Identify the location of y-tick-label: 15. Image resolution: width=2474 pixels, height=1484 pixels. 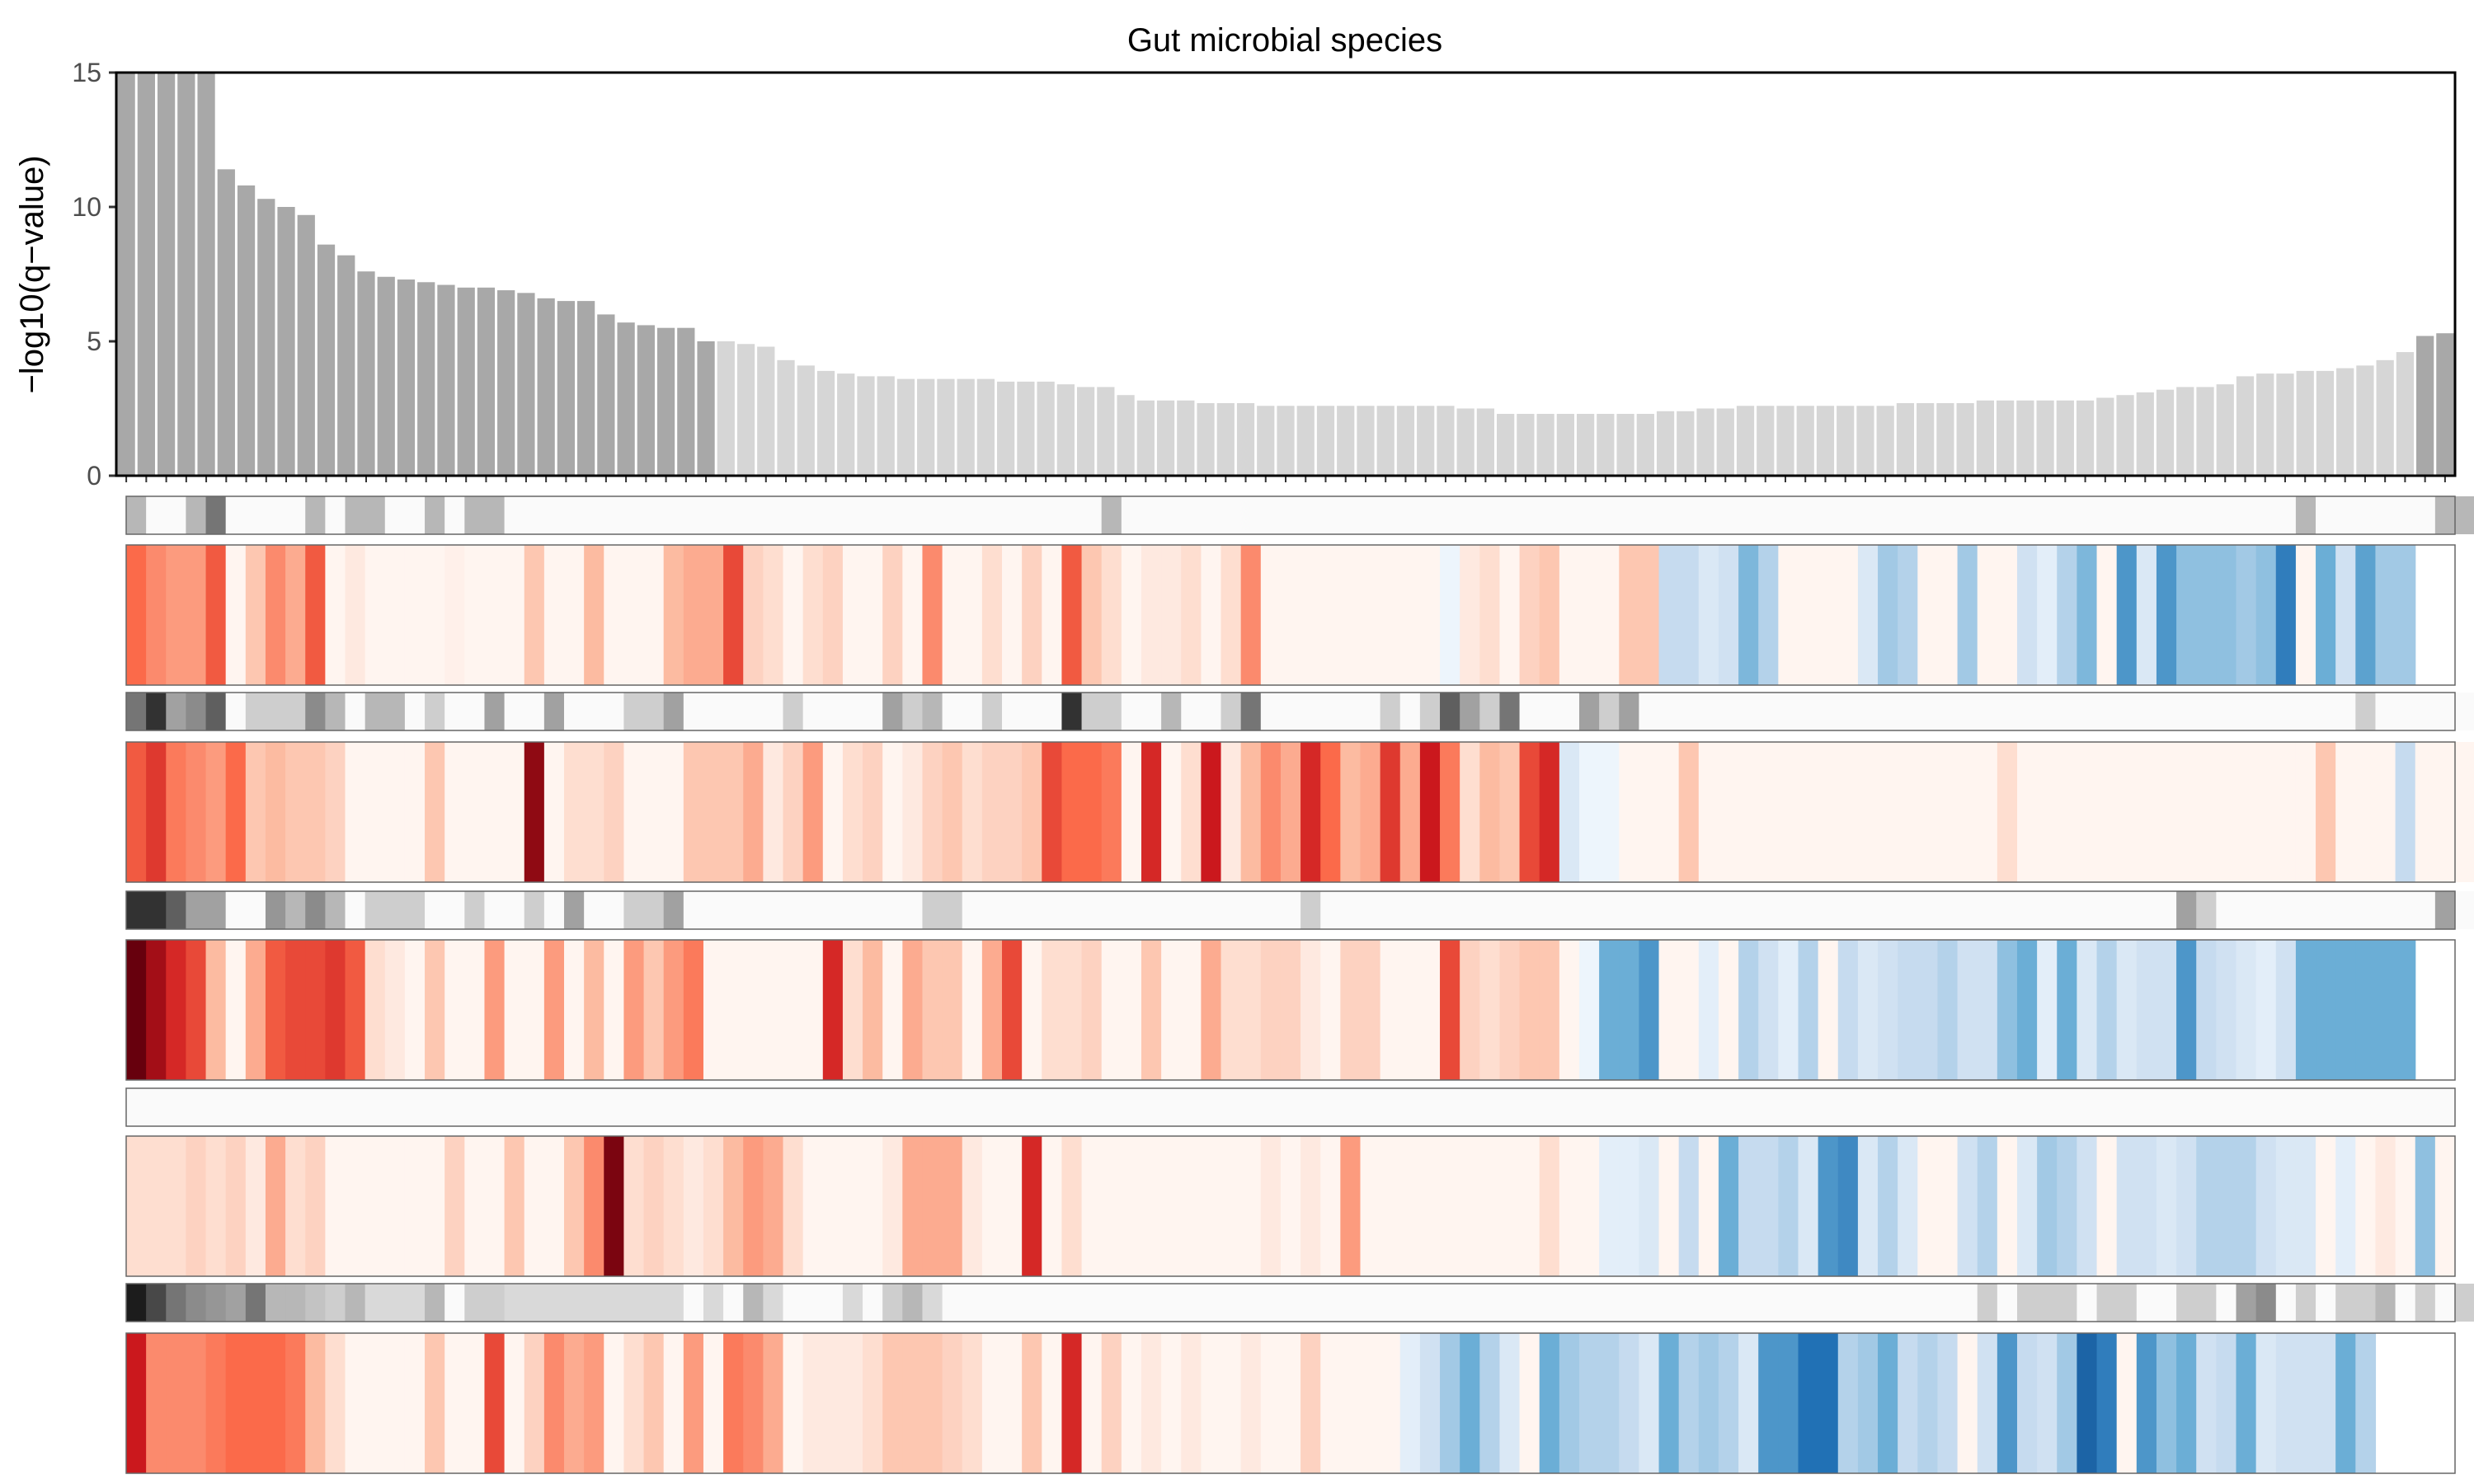
(86, 72).